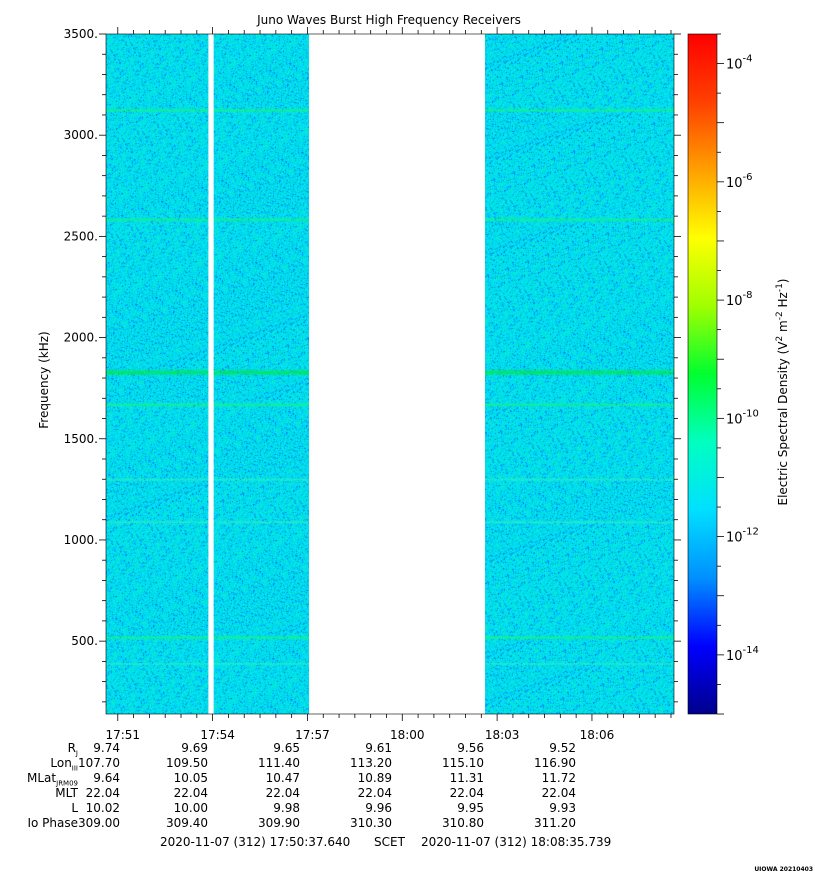 This screenshot has height=880, width=815. I want to click on colorbar-tick-label: 10⁻¹⁴, so click(742, 654).